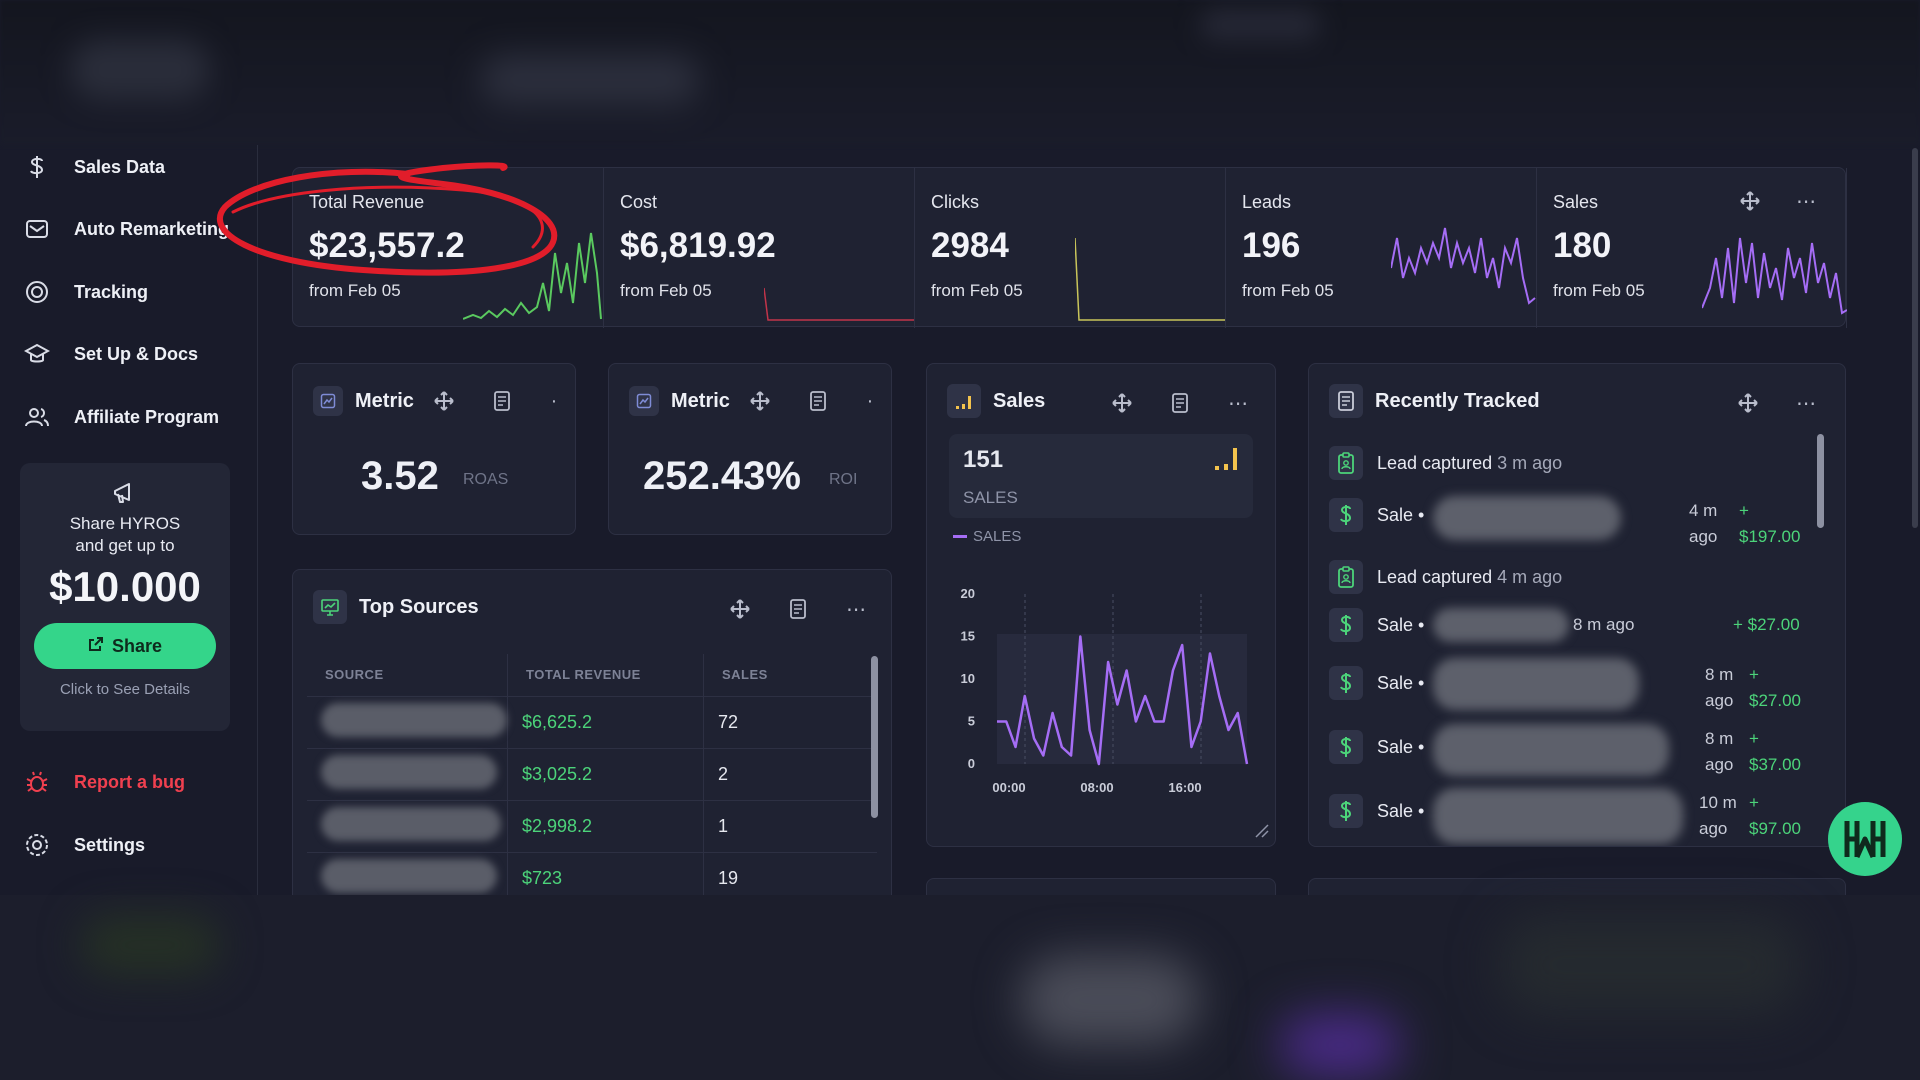 This screenshot has height=1080, width=1920. Describe the element at coordinates (1445, 463) in the screenshot. I see `activity-item-lead: Lead captured 3 m ago` at that location.